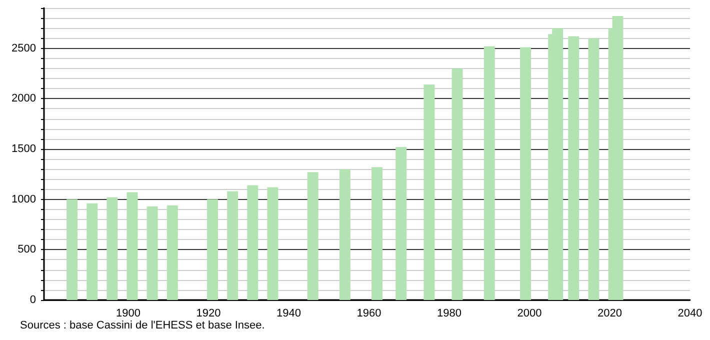 This screenshot has height=340, width=710. Describe the element at coordinates (24, 48) in the screenshot. I see `y-tick-label: 2500` at that location.